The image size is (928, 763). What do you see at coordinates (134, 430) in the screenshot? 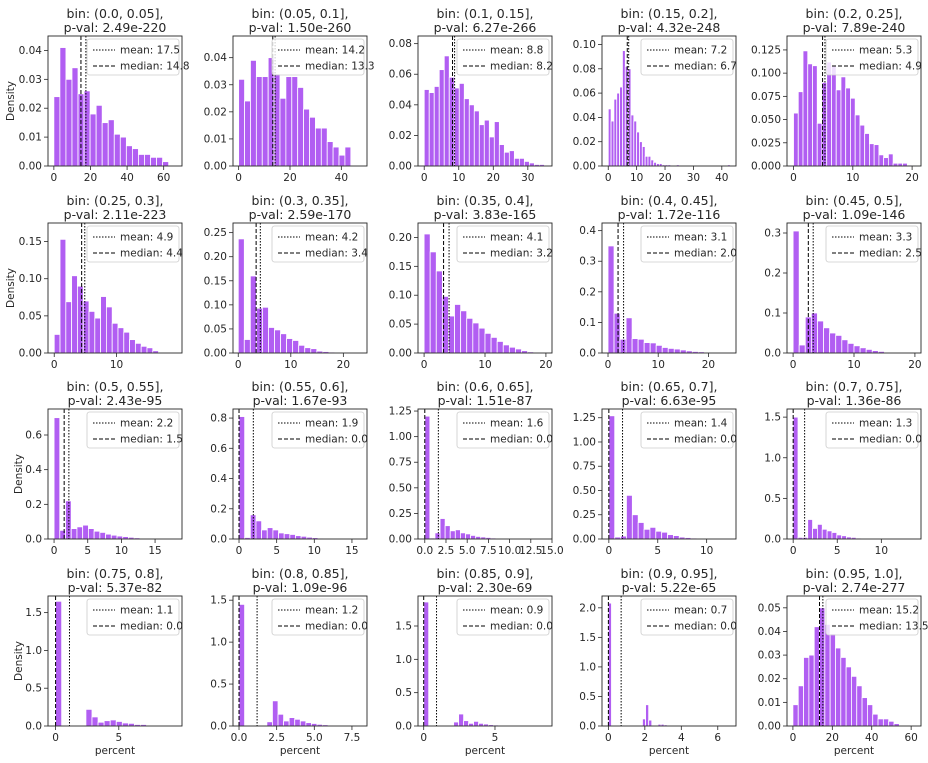
I see `legend: mean: 2.2 median: 1.5` at bounding box center [134, 430].